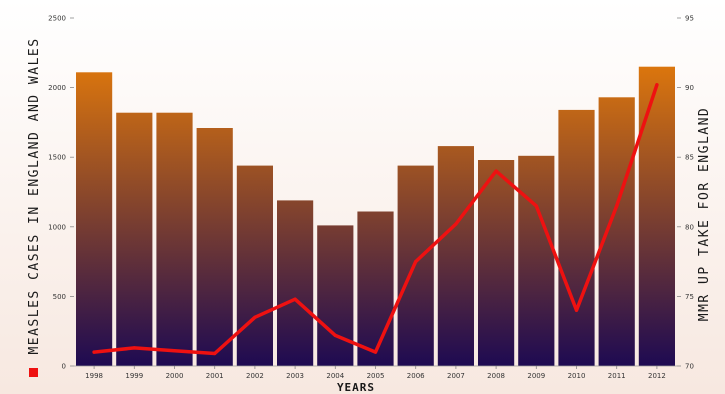 The image size is (725, 394). I want to click on mmr-point-2010, so click(576, 310).